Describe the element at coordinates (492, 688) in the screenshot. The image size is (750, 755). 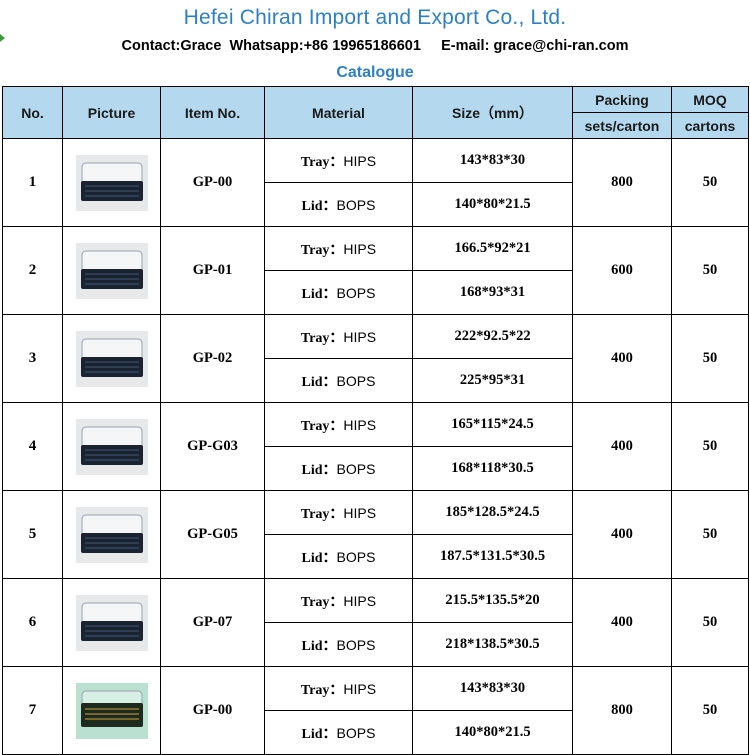
I see `tray-size: 143*83*30` at that location.